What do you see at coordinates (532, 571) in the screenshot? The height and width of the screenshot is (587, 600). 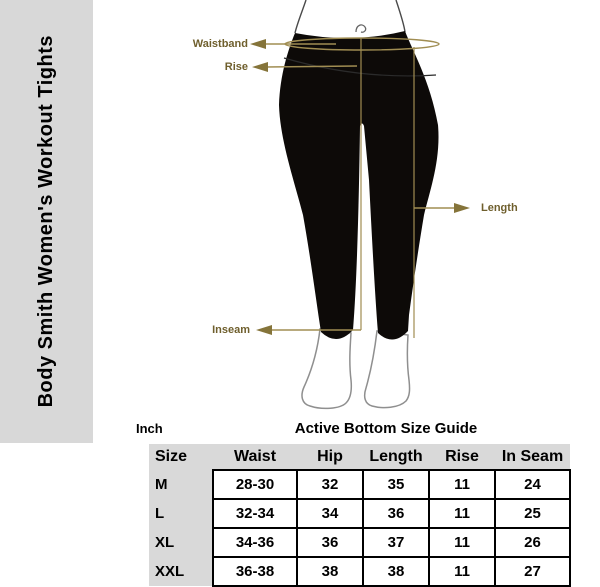 I see `cell-inseam: 27` at bounding box center [532, 571].